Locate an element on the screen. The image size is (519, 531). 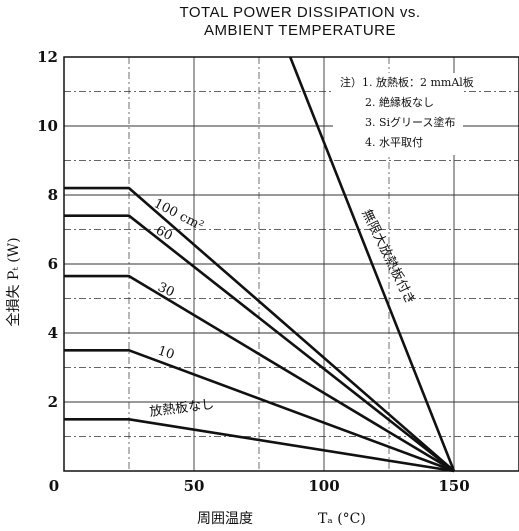
note-line: 注）1. 放熱板：2 mmAl板 is located at coordinates (407, 82).